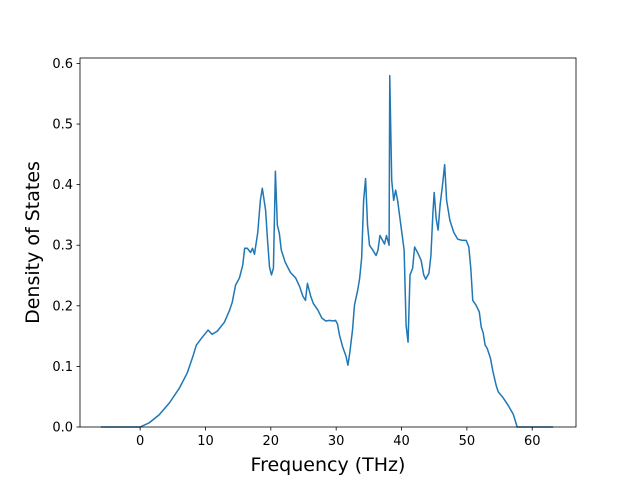 This screenshot has height=484, width=640. Describe the element at coordinates (205, 441) in the screenshot. I see `x-tick-label: 10` at that location.